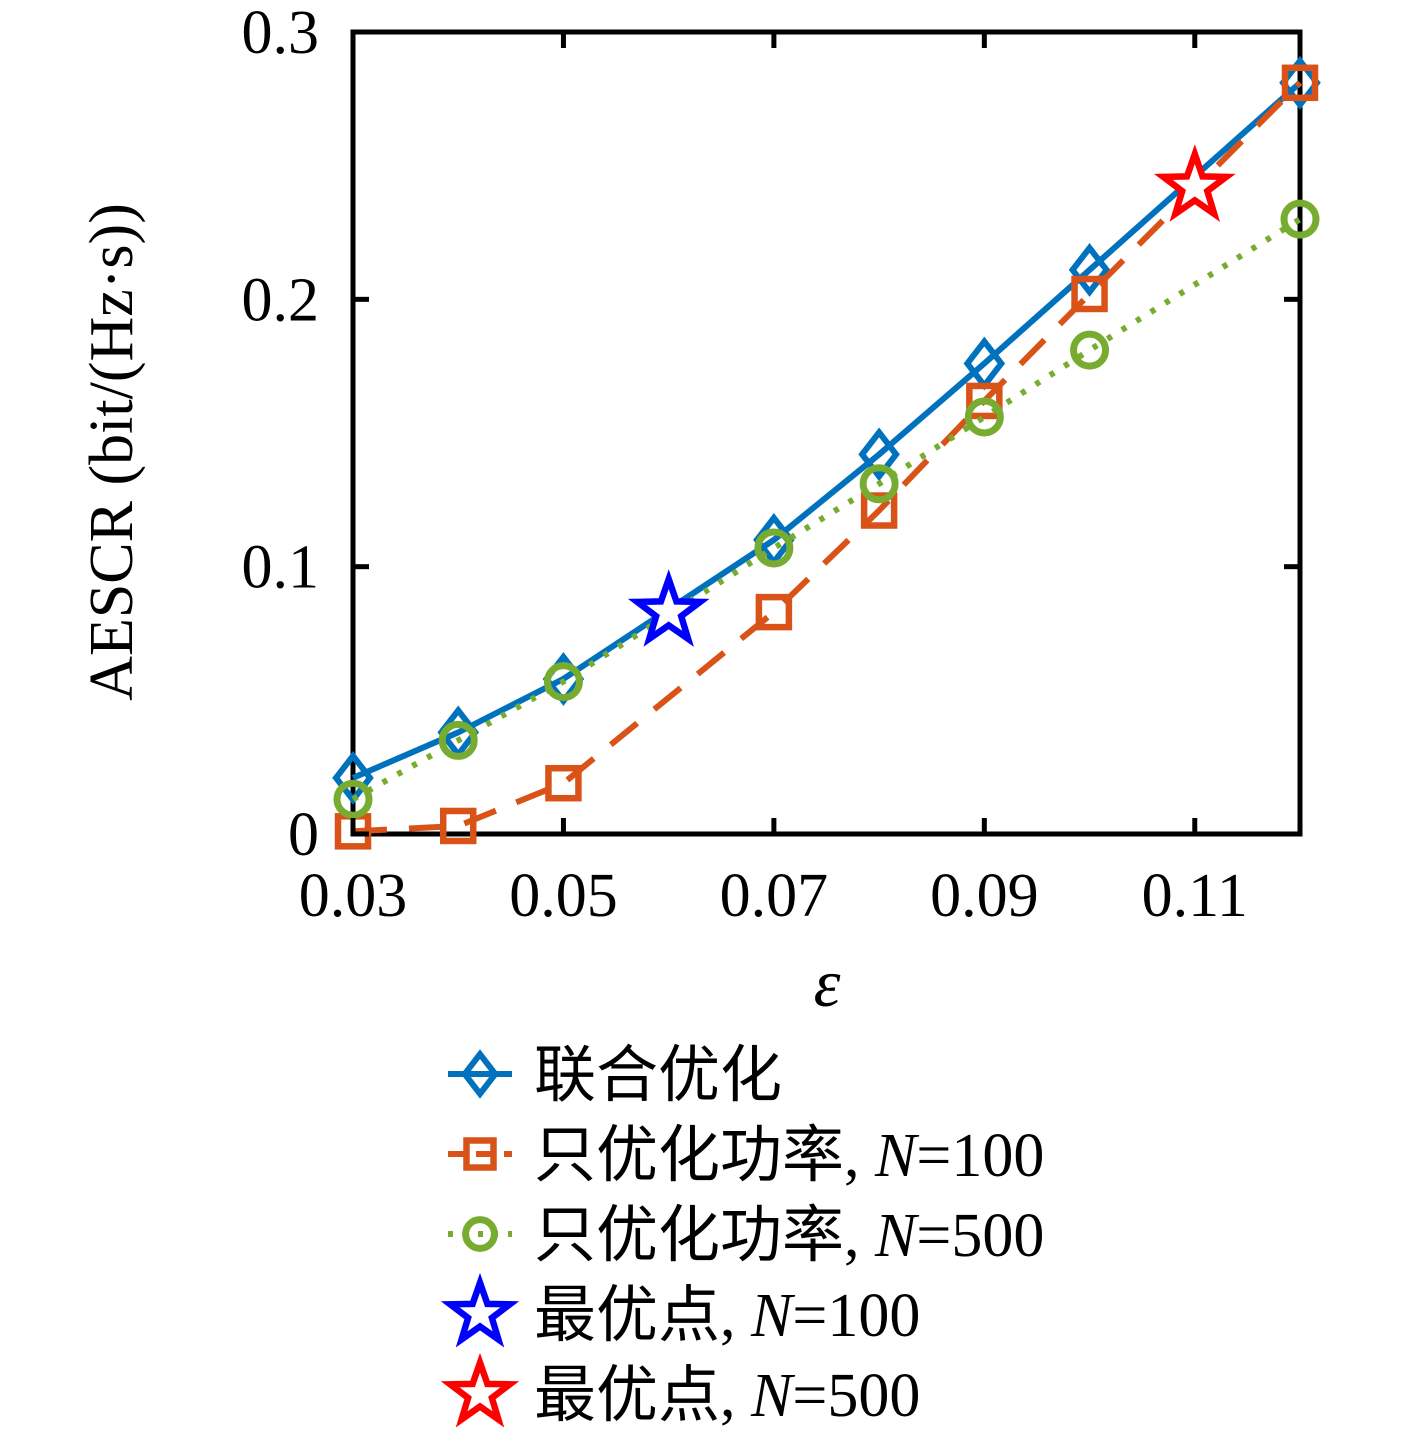 Image resolution: width=1417 pixels, height=1433 pixels. I want to click on legend-diamond-marker, so click(480, 1074).